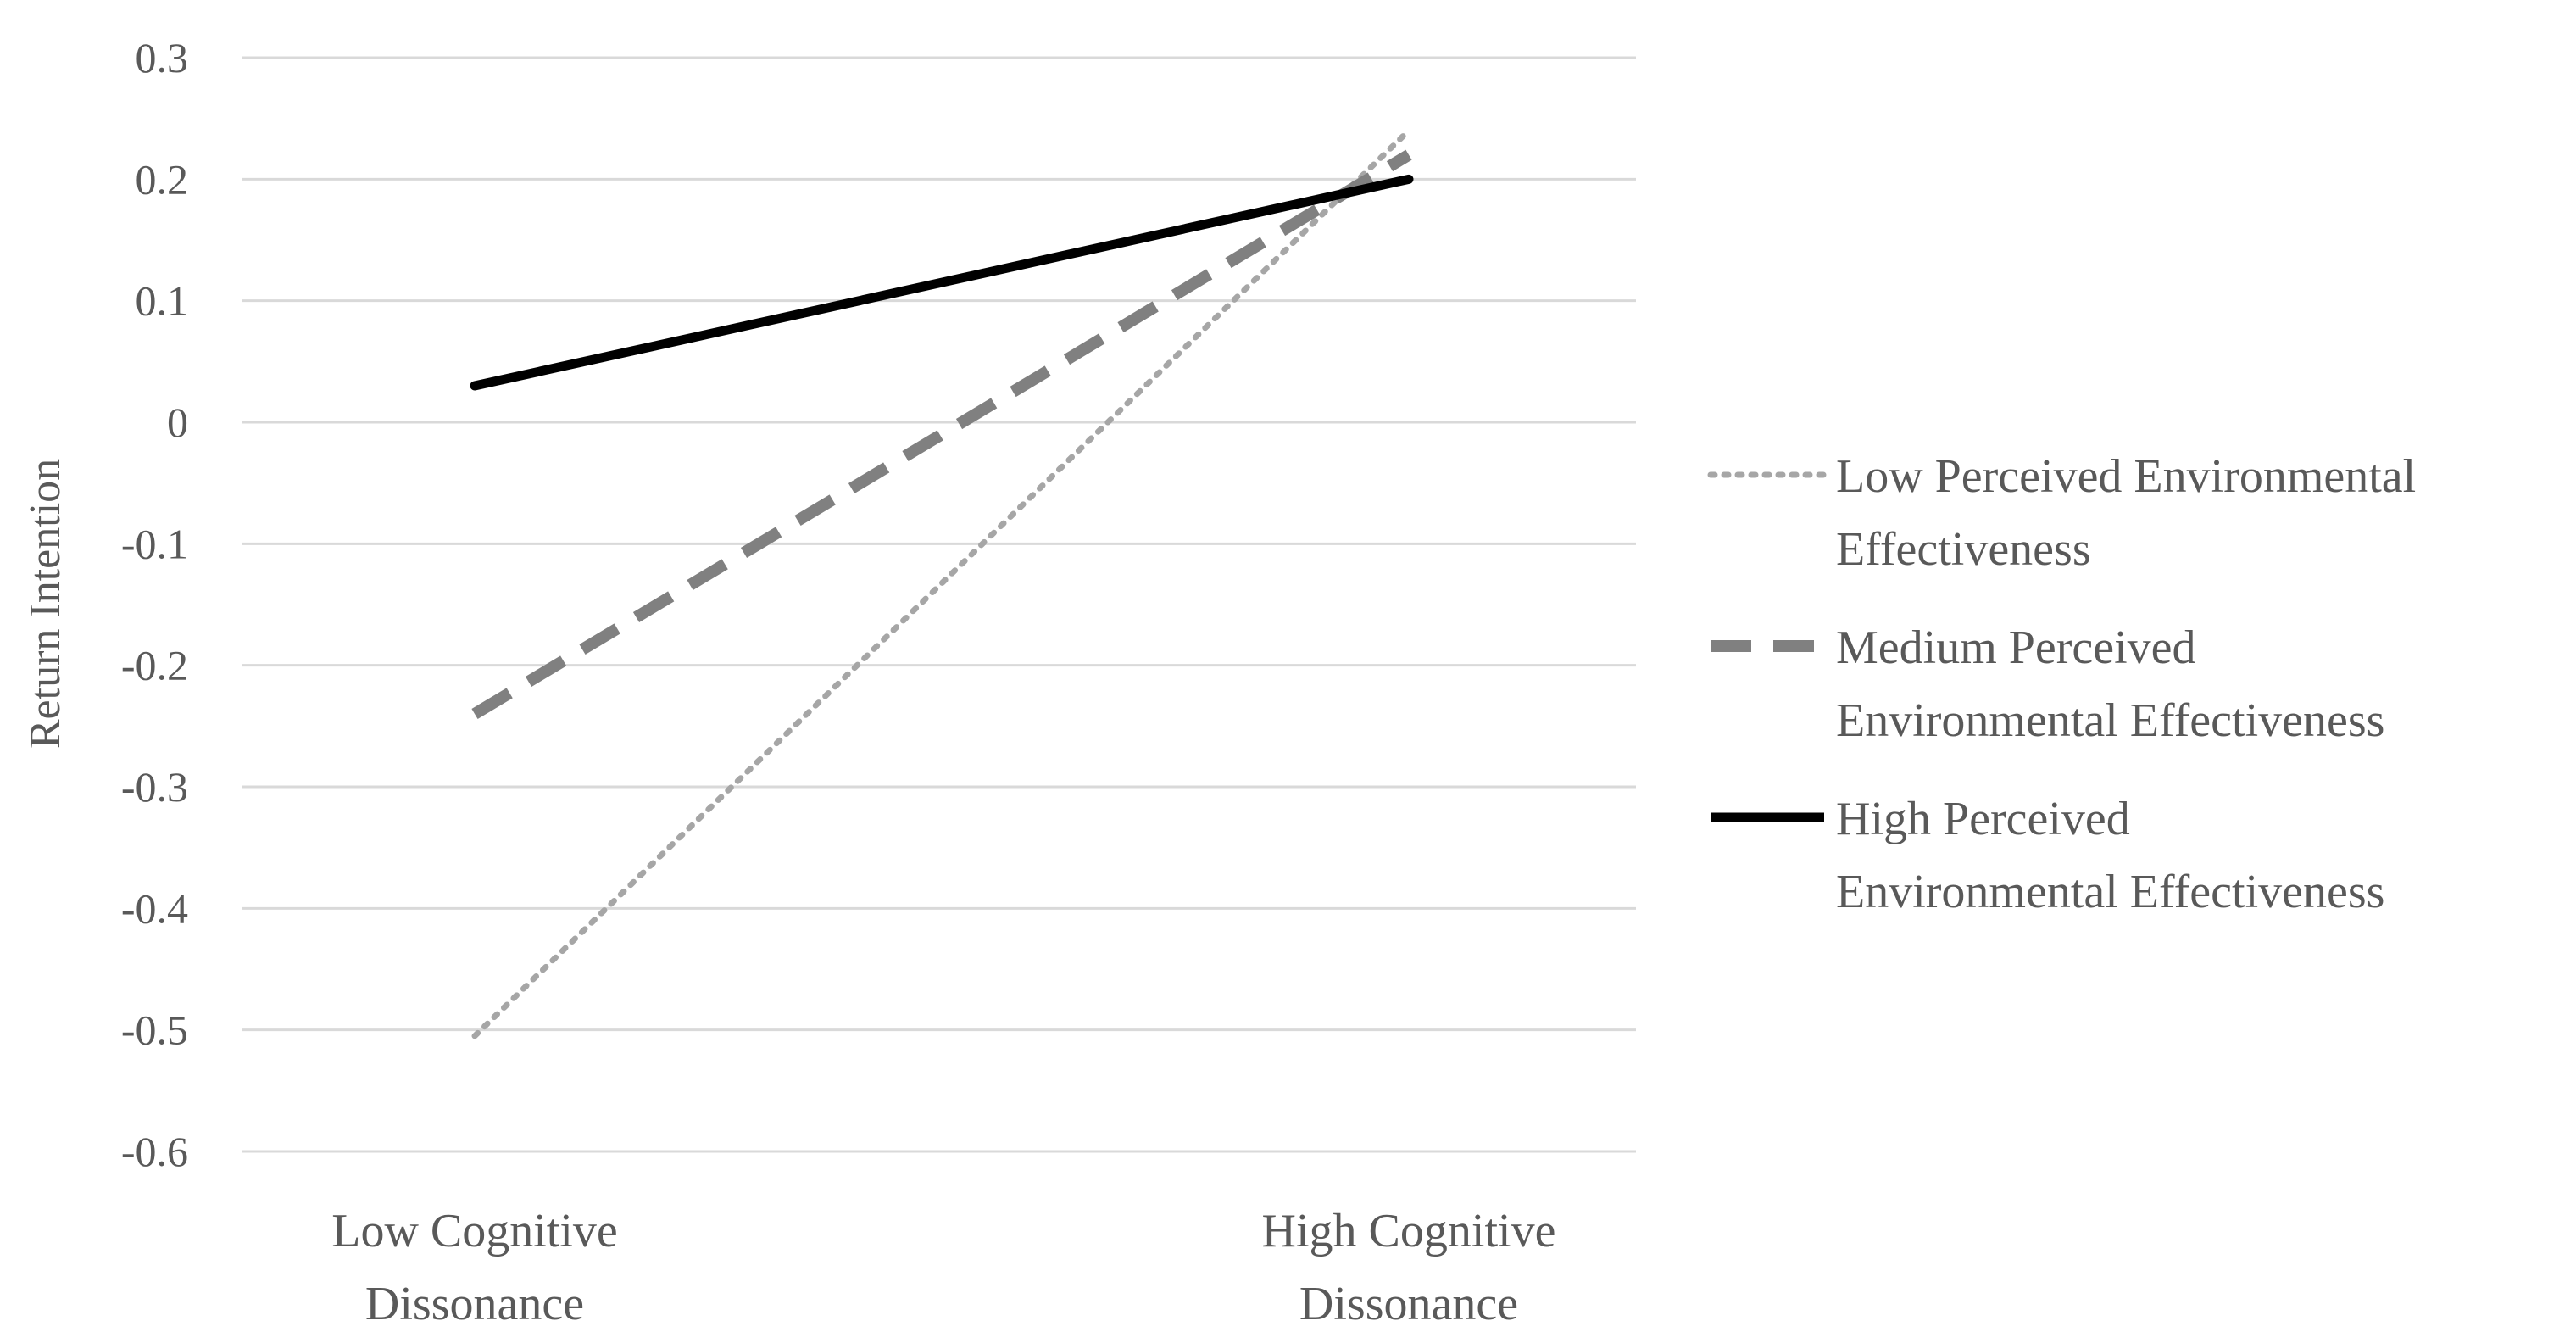 The image size is (2576, 1332). I want to click on y-tick-label: 0.1, so click(162, 301).